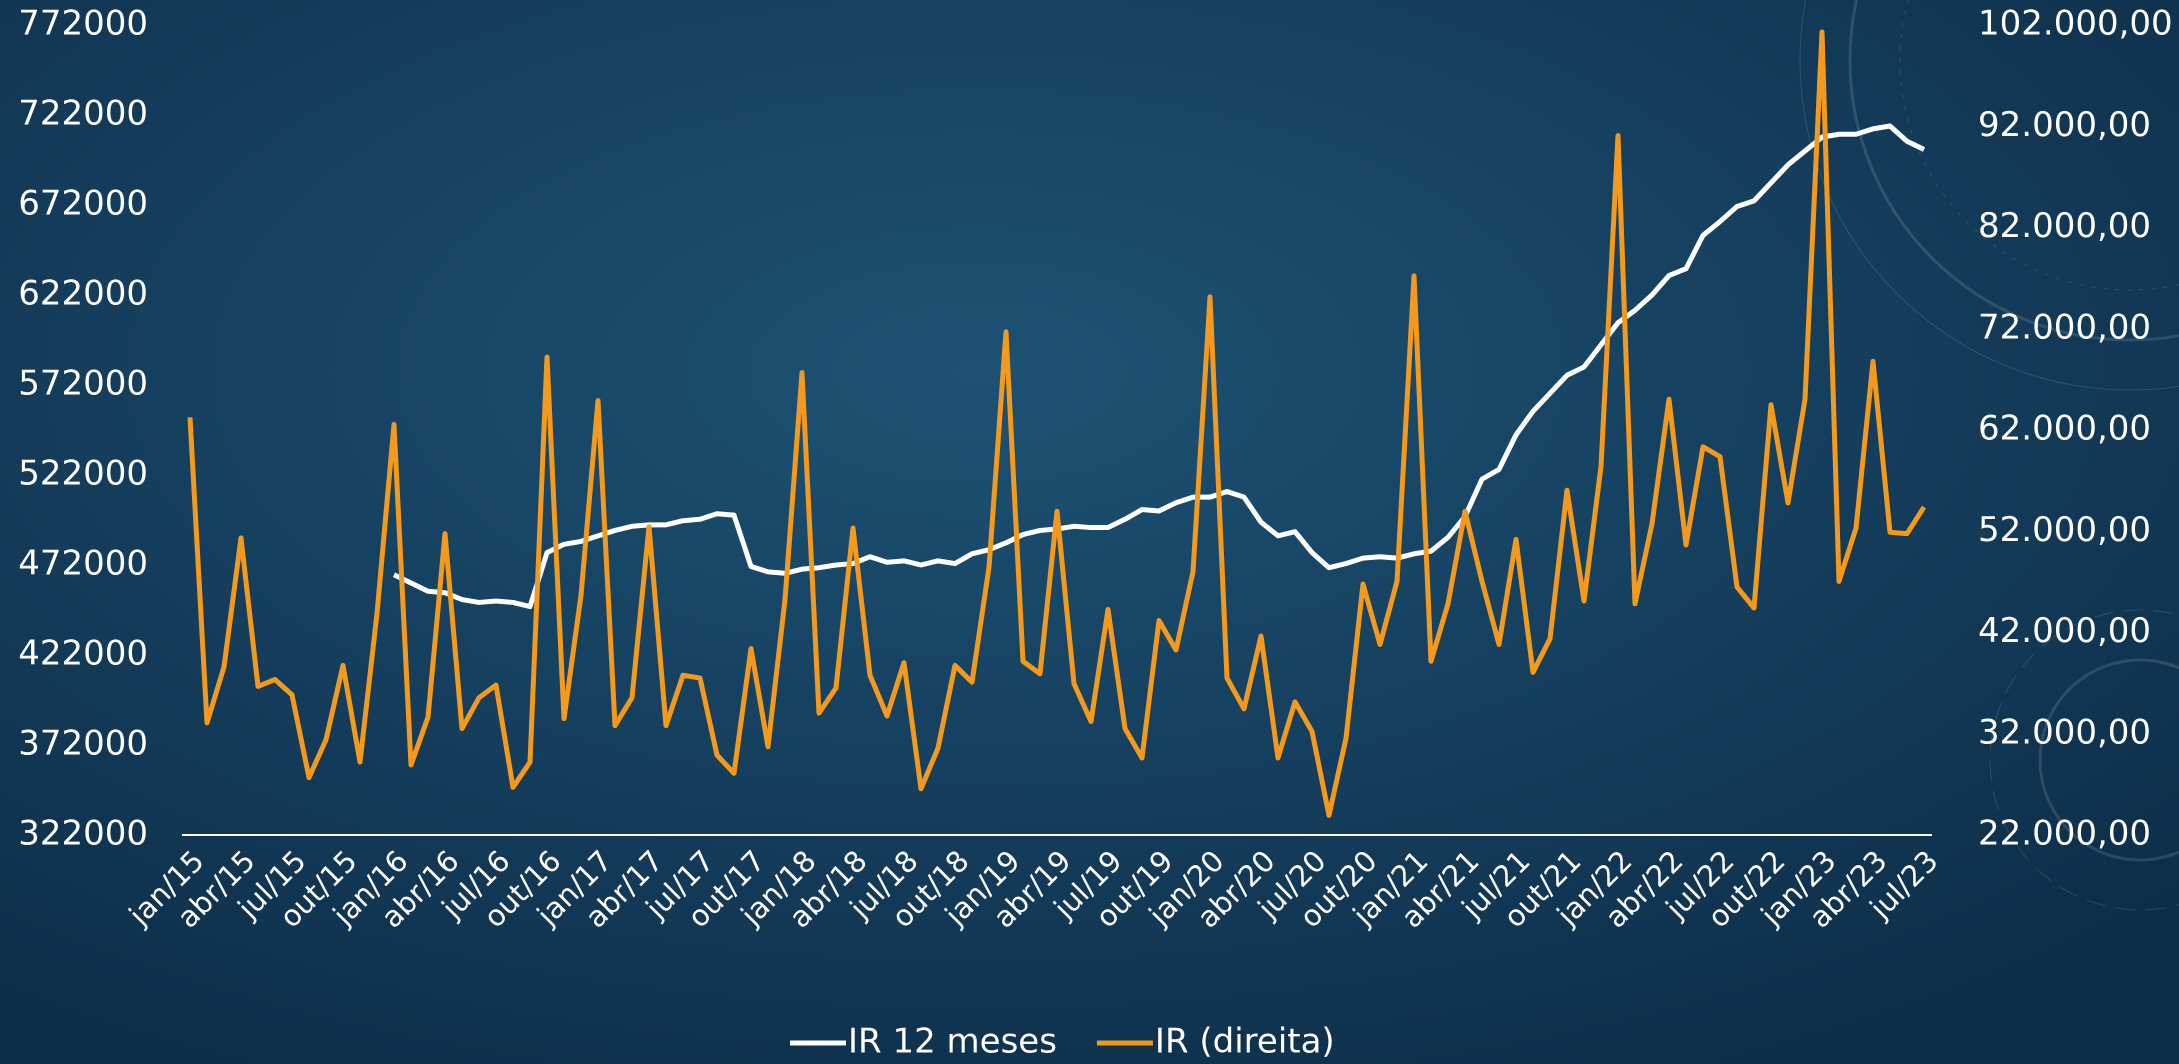 The width and height of the screenshot is (2179, 1064). Describe the element at coordinates (83, 654) in the screenshot. I see `y-tick-label: 422000` at that location.